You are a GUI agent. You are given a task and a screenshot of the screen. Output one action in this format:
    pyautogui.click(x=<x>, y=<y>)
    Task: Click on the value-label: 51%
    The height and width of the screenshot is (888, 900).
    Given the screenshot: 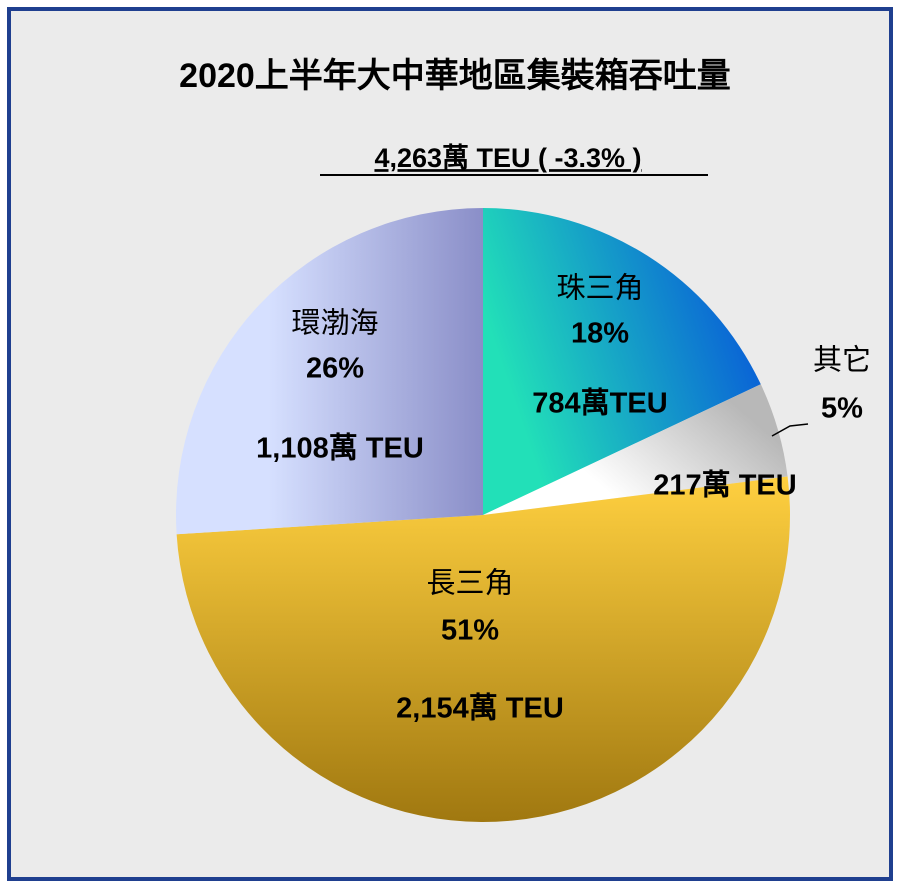 What is the action you would take?
    pyautogui.click(x=470, y=631)
    